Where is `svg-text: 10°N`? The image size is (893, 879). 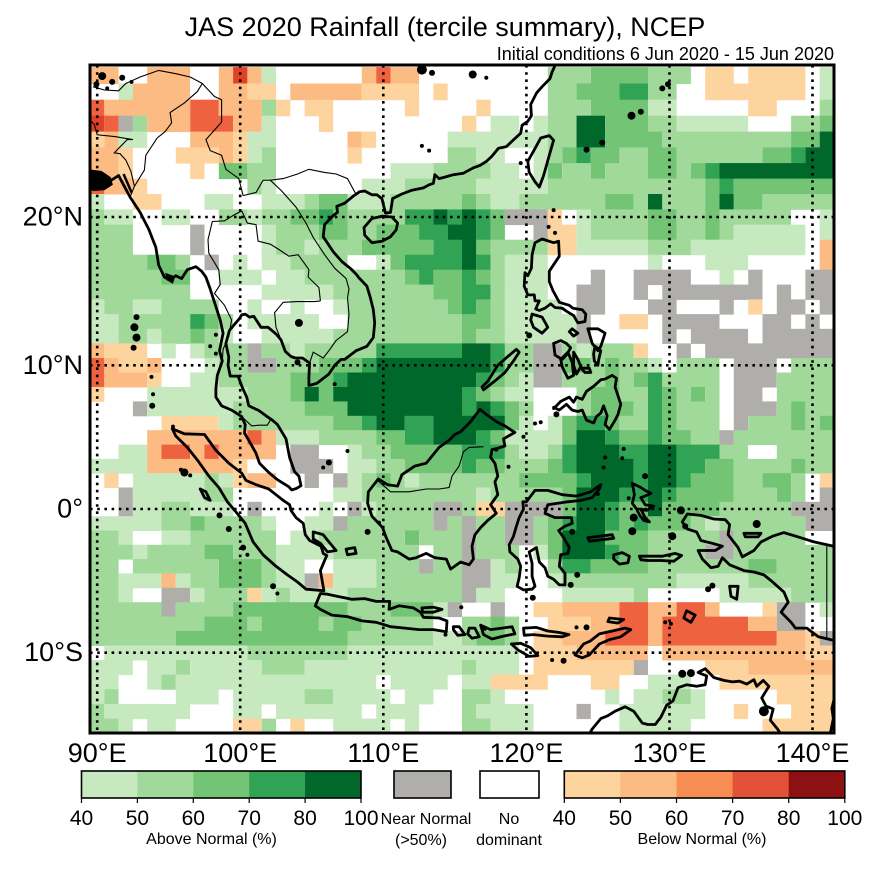 svg-text: 10°N is located at coordinates (53, 365).